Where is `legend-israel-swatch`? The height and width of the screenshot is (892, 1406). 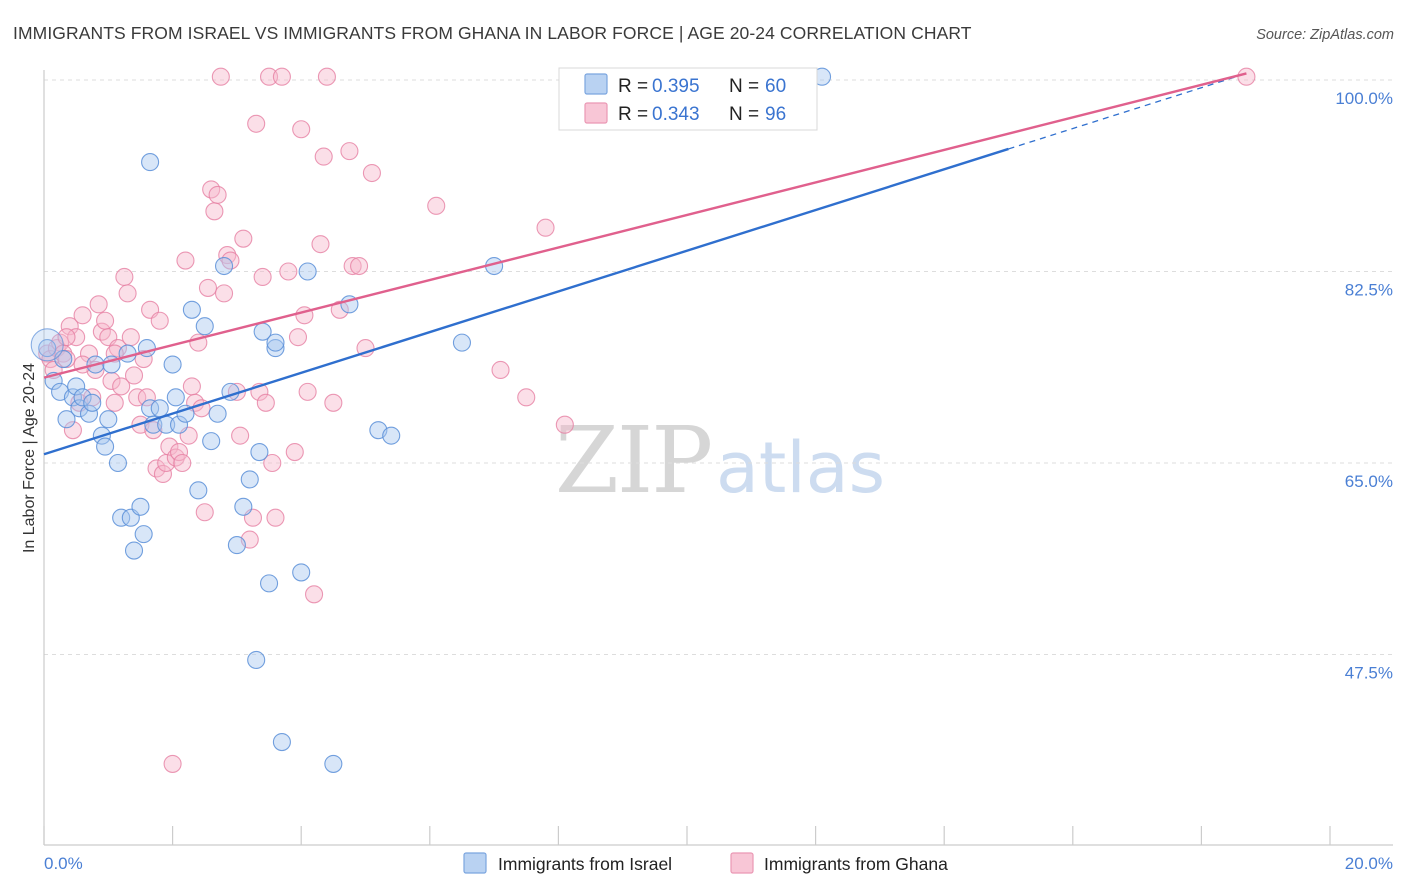
legend-israel-swatch is located at coordinates (475, 863).